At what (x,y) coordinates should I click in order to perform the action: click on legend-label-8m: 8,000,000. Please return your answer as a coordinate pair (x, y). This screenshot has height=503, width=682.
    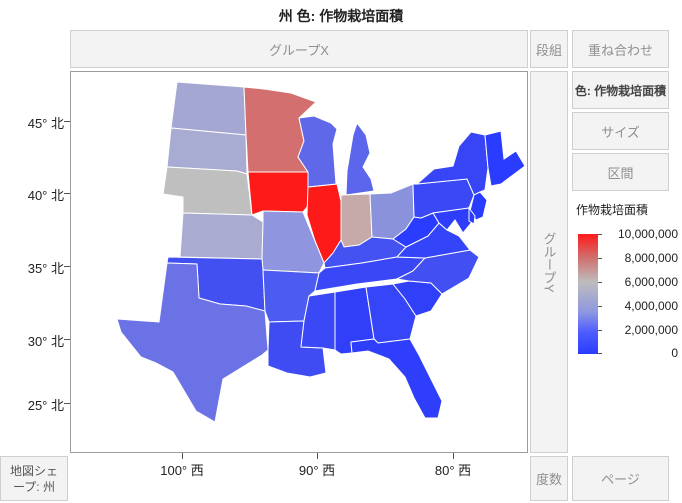
    Looking at the image, I should click on (651, 258).